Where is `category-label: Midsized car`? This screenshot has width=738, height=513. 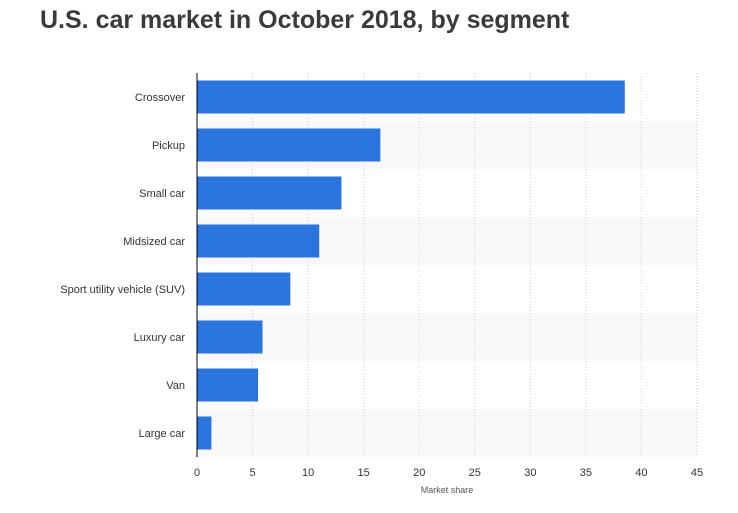 category-label: Midsized car is located at coordinates (154, 242).